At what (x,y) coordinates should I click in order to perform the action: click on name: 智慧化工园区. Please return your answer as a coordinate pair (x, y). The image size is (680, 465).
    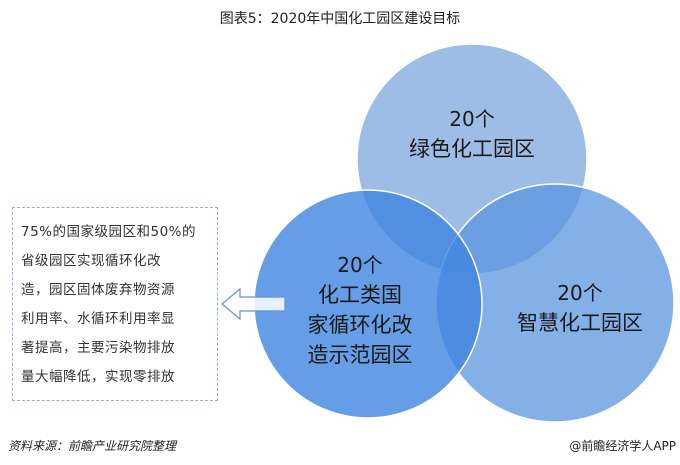
    Looking at the image, I should click on (580, 323).